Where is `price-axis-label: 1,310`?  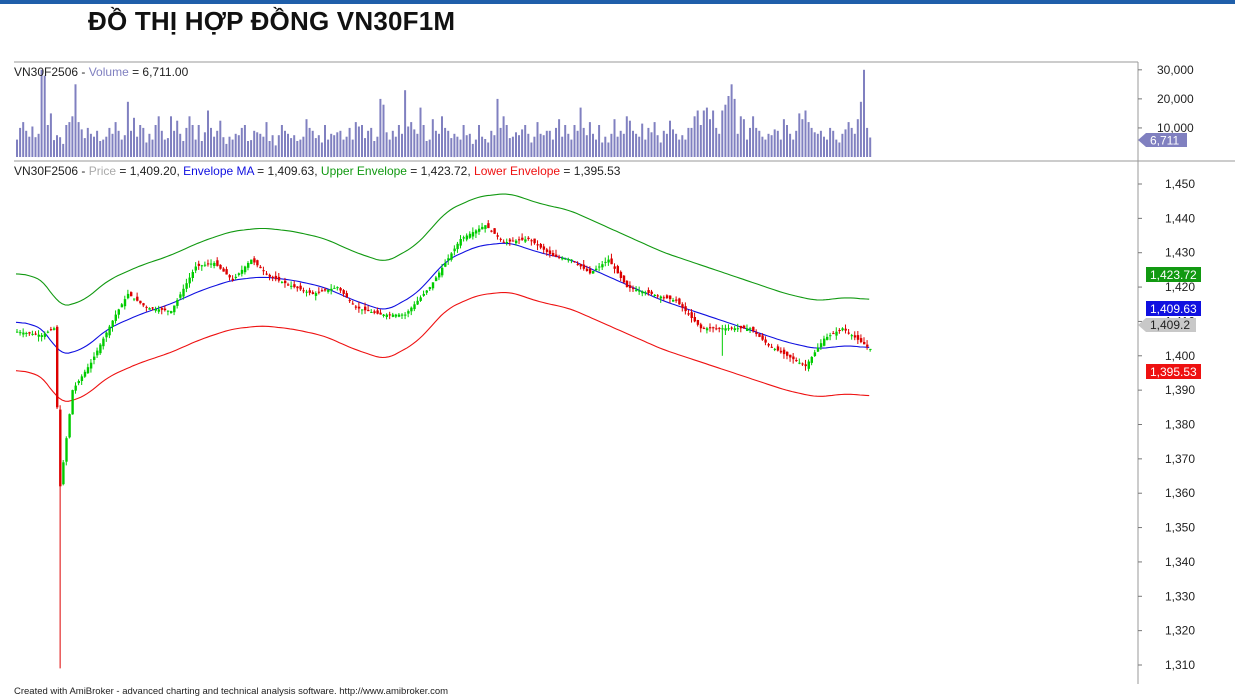 price-axis-label: 1,310 is located at coordinates (1180, 665).